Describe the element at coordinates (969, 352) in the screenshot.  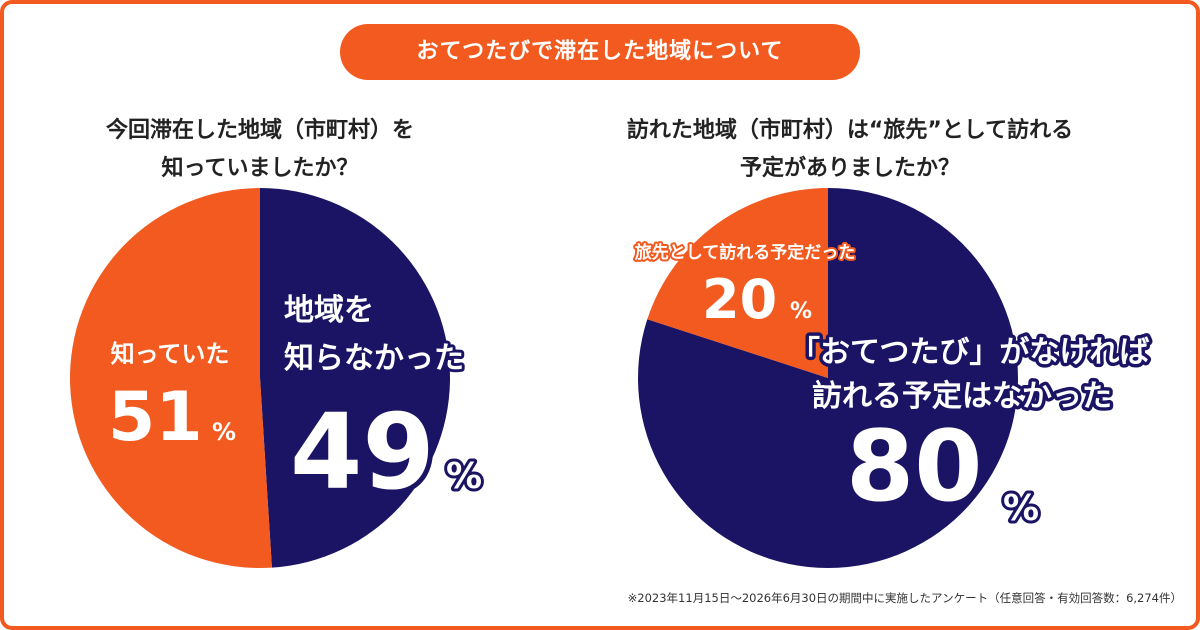
I see `chart2-slice-1-label: 「おてつたび」がなければ` at that location.